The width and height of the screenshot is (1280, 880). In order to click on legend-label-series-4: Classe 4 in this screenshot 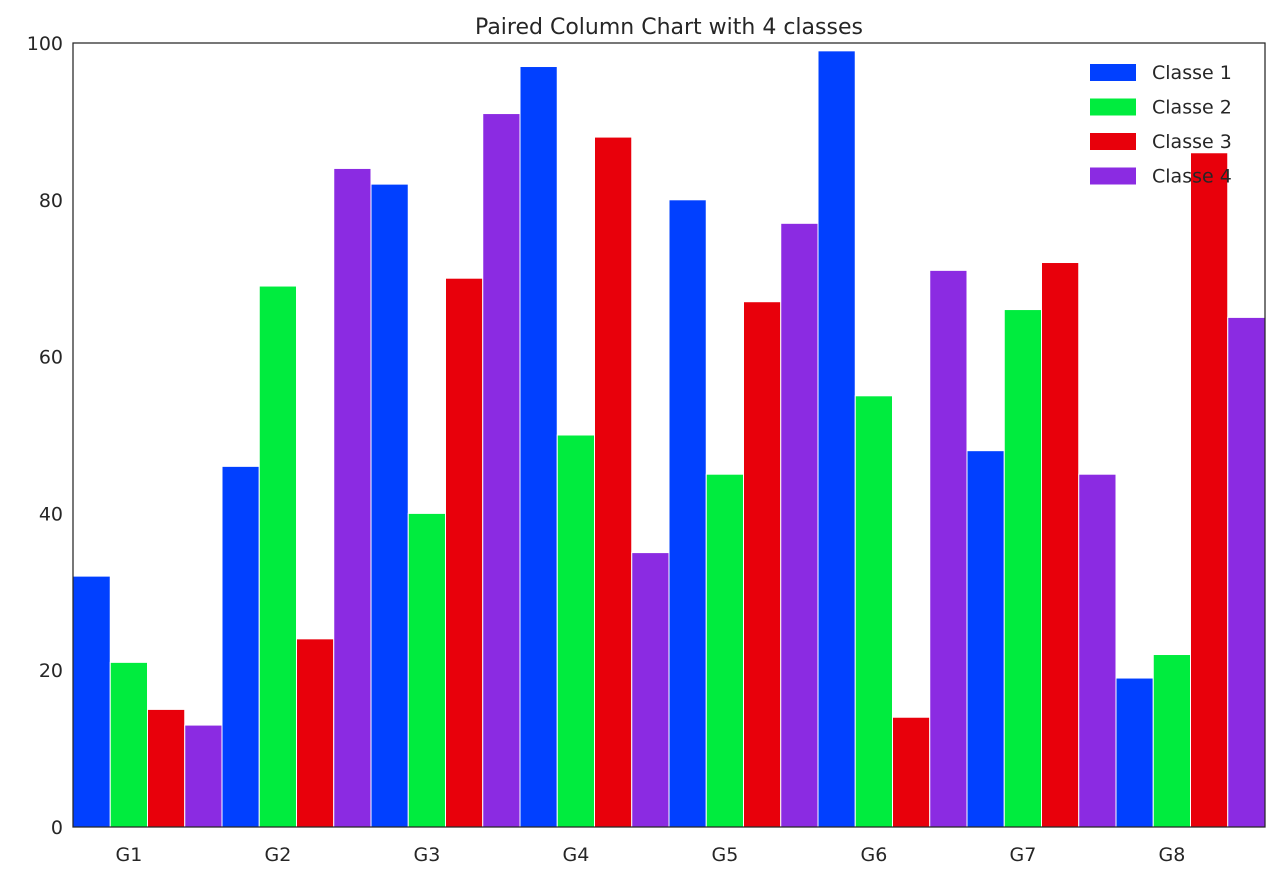, I will do `click(1192, 177)`.